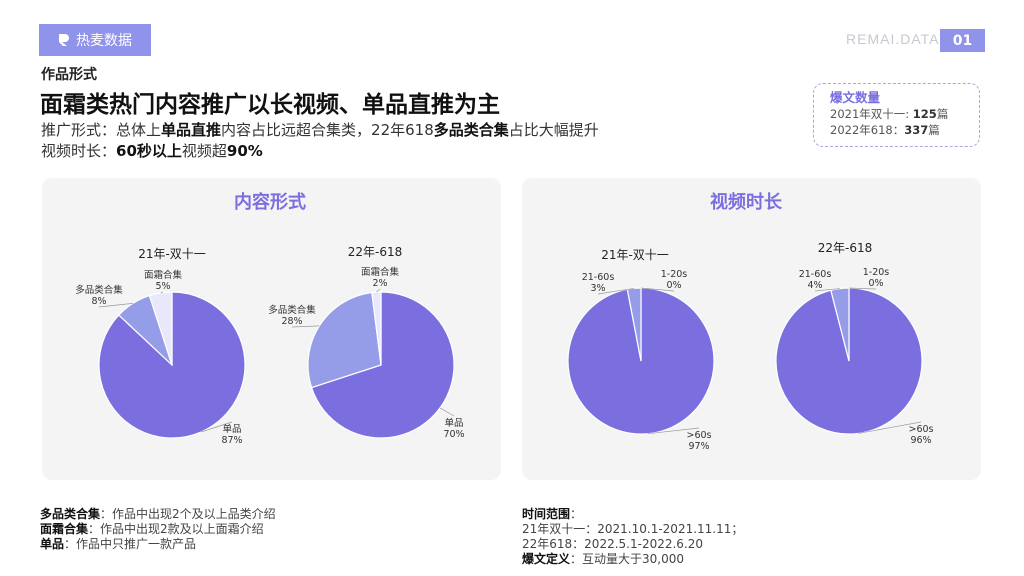  Describe the element at coordinates (162, 286) in the screenshot. I see `slice-percent: 5%` at that location.